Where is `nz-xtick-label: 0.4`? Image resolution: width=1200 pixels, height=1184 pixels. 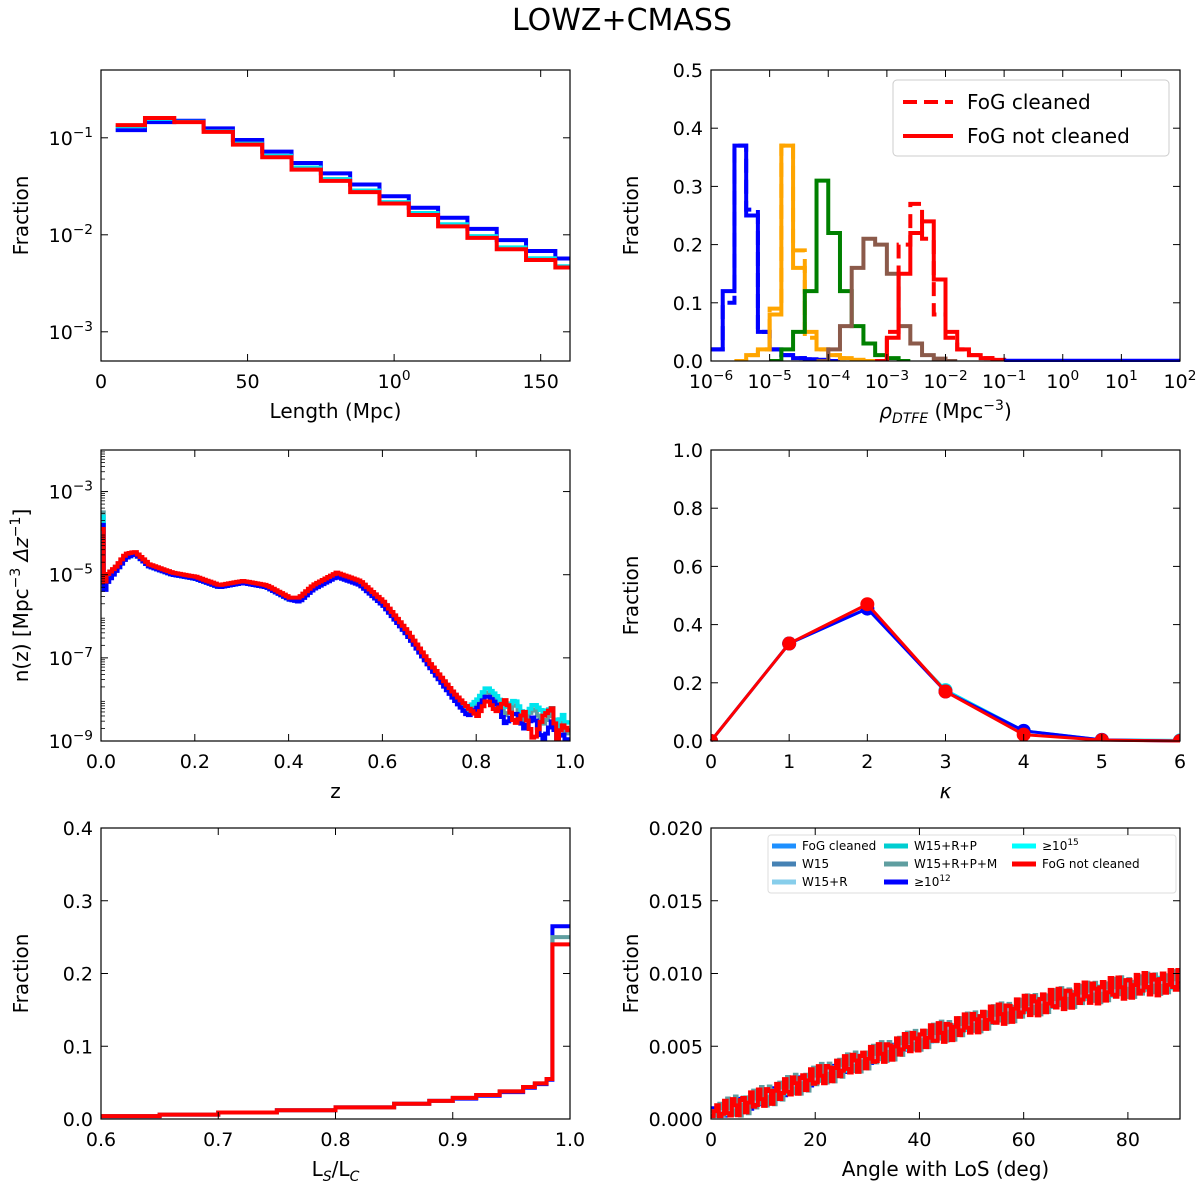 nz-xtick-label: 0.4 is located at coordinates (288, 762).